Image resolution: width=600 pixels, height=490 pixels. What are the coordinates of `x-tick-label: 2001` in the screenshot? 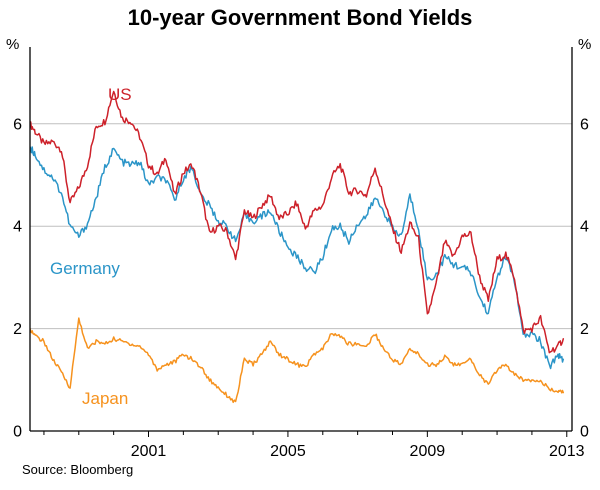 It's located at (149, 451).